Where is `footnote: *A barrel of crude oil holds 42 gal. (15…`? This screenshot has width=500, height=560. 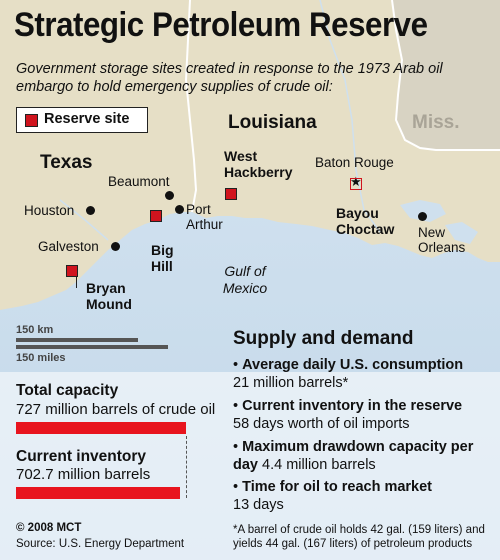
footnote: *A barrel of crude oil holds 42 gal. (15… is located at coordinates (359, 537).